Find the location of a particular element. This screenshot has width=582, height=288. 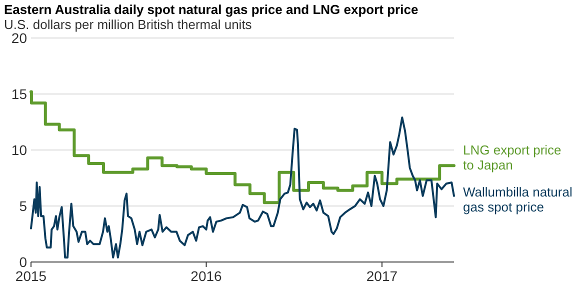

x-tick-label: 2015 is located at coordinates (31, 276).